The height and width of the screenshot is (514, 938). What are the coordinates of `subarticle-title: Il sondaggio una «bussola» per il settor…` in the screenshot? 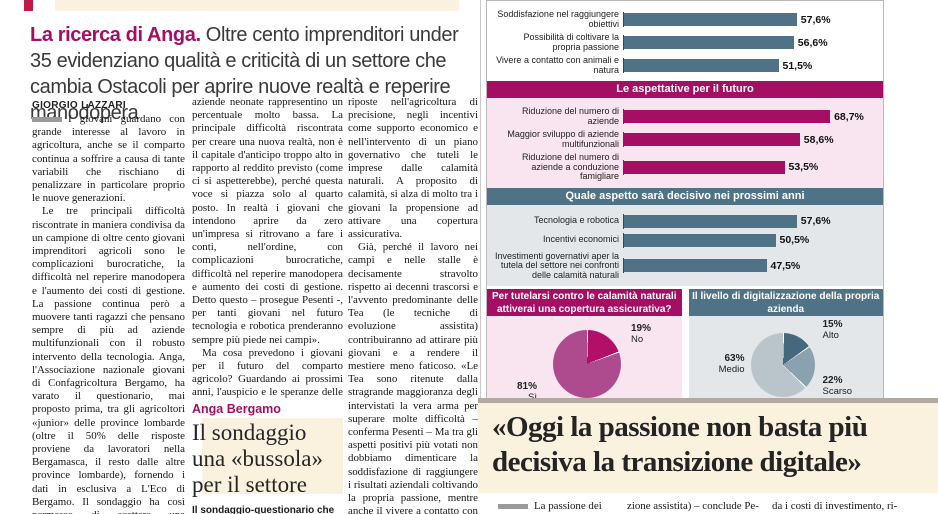 It's located at (257, 458).